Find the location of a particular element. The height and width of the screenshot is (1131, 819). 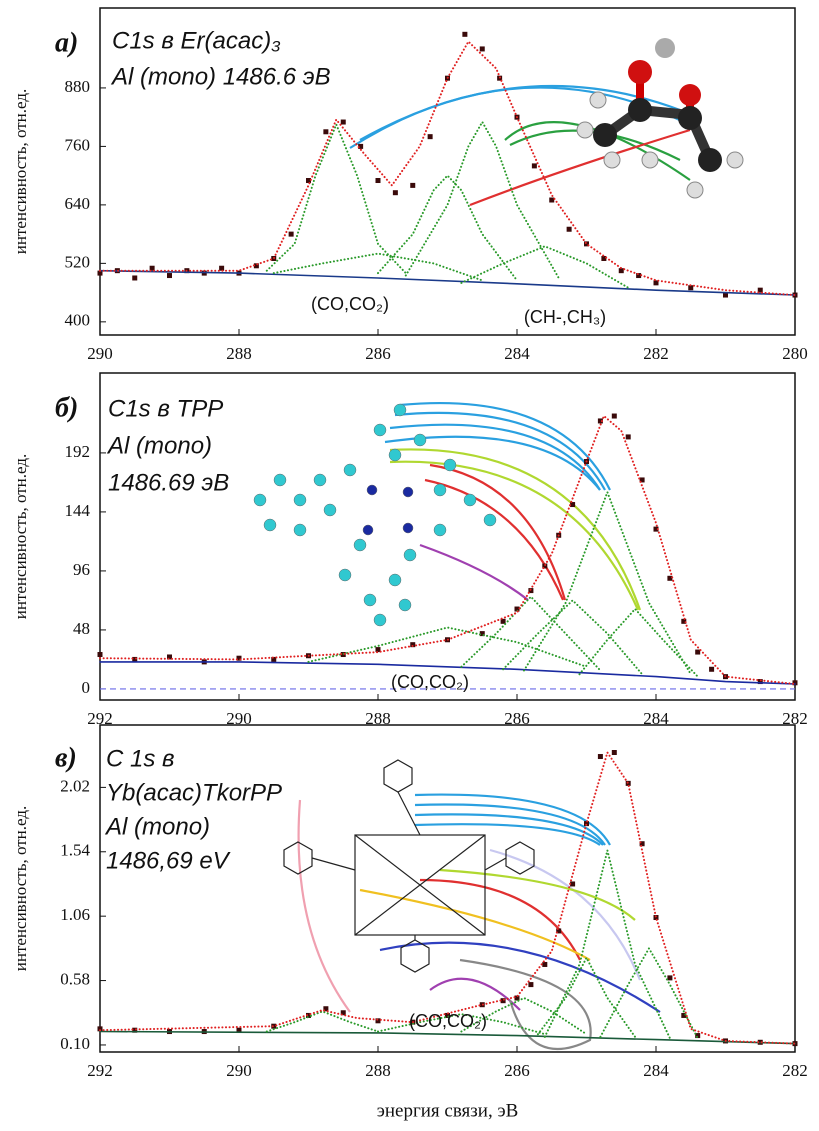

panel-title: Yb(acac)TkorPP is located at coordinates (194, 792).